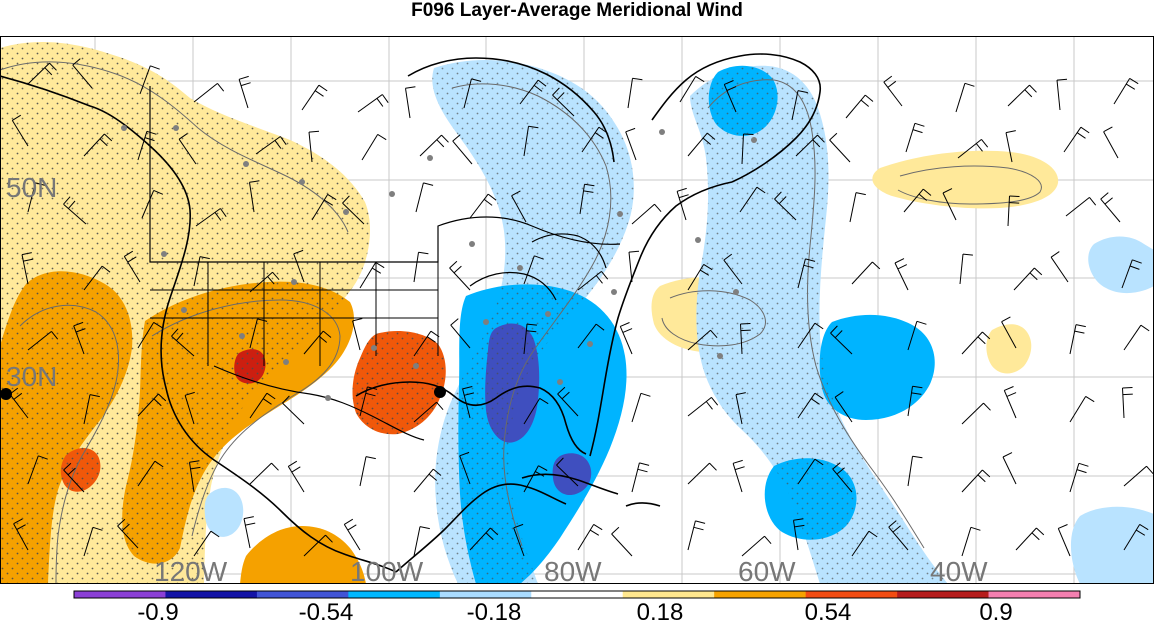  I want to click on latitude-label-50n: 50N, so click(31, 187).